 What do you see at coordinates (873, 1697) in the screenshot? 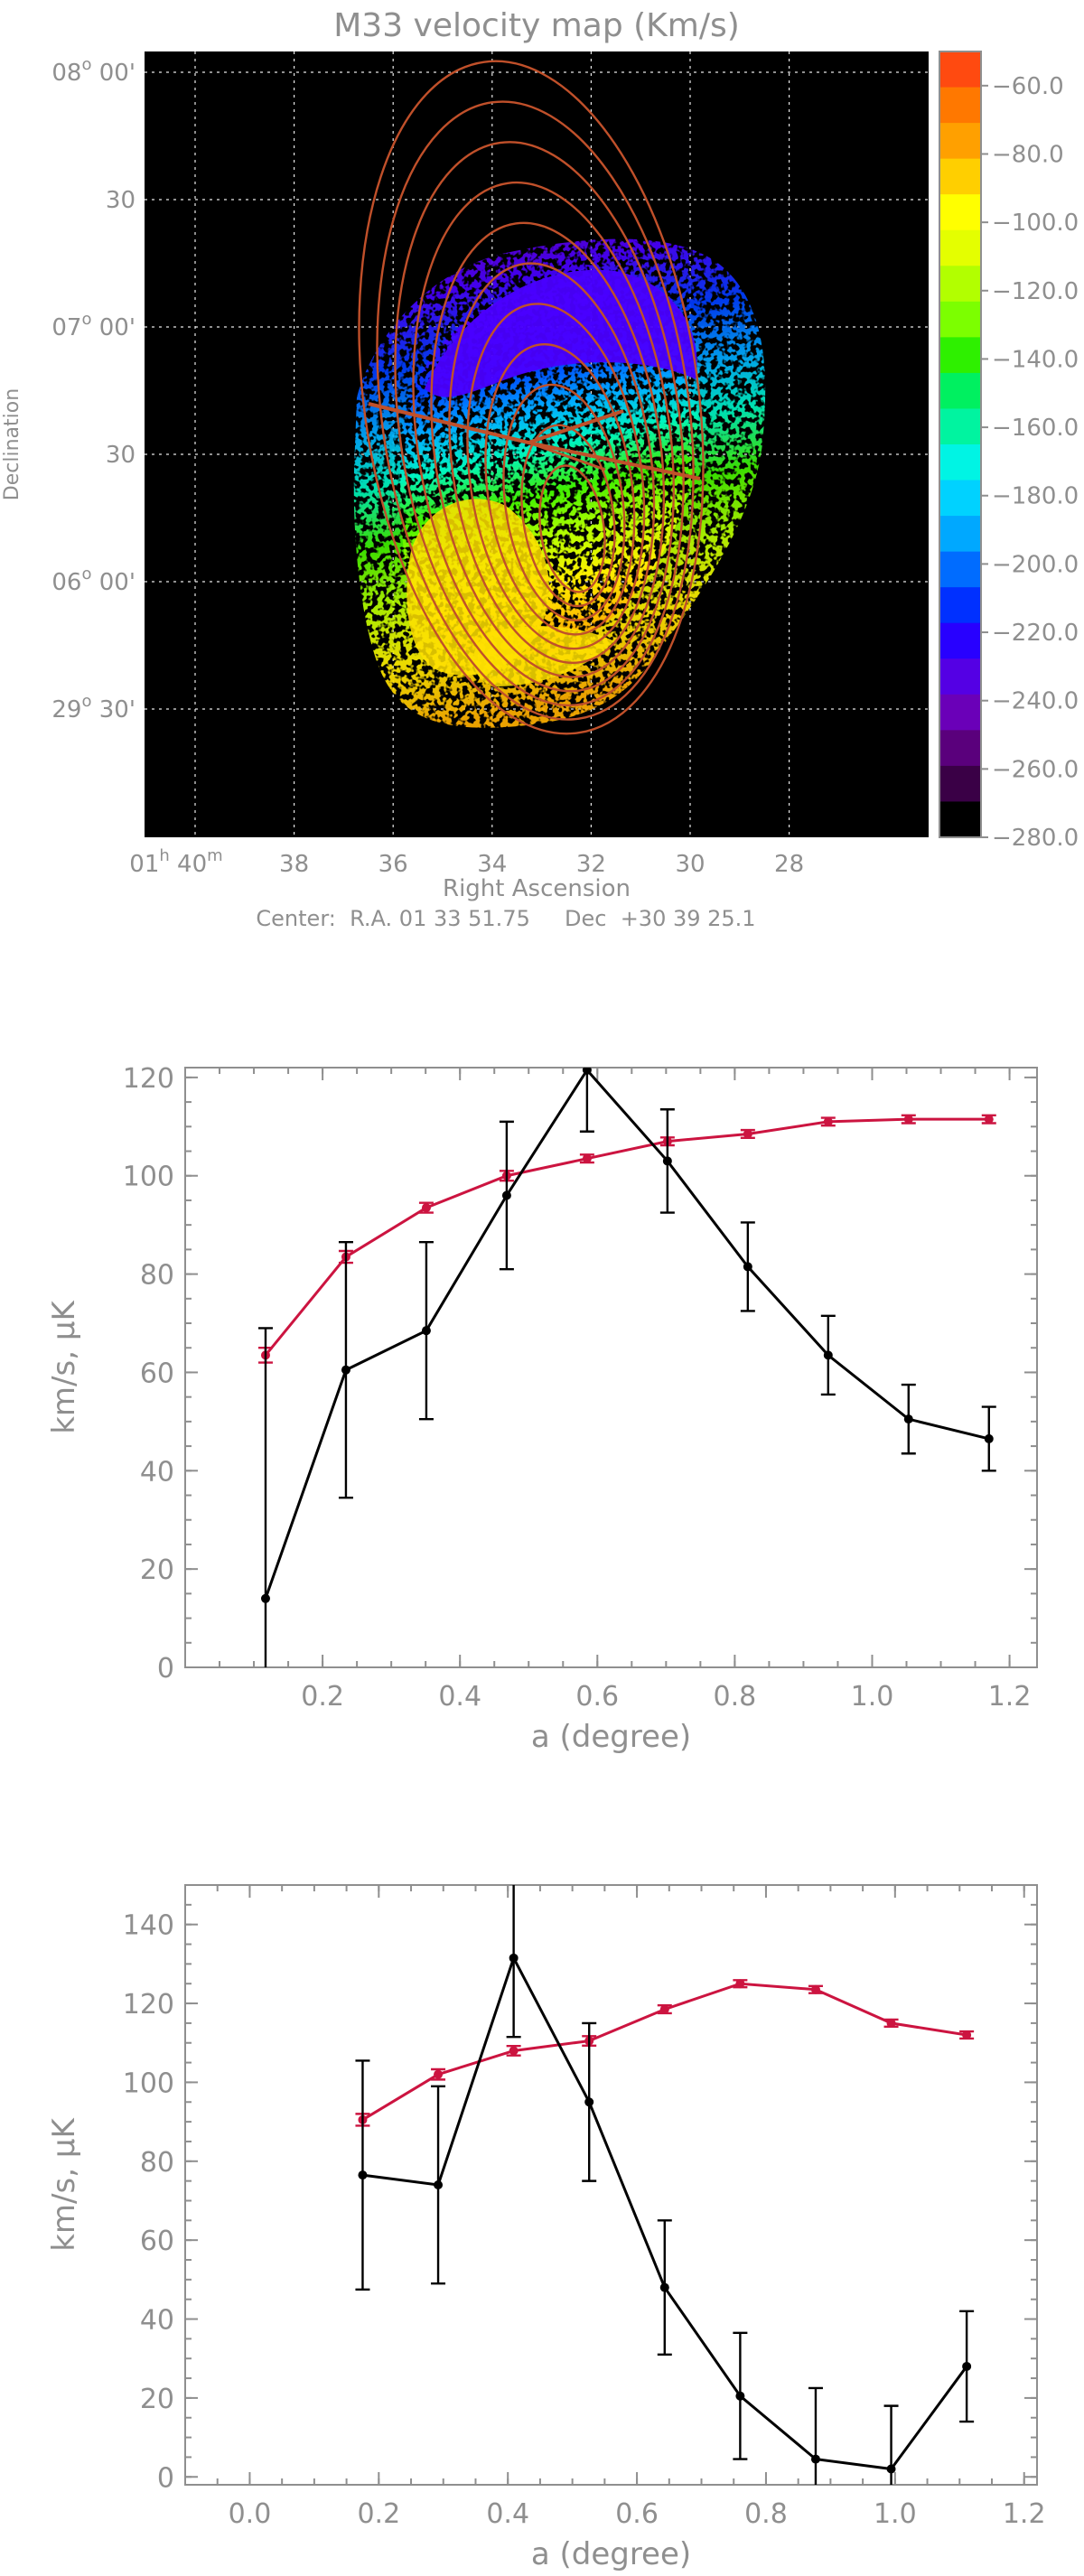
I see `x-tick-label: 1.0` at bounding box center [873, 1697].